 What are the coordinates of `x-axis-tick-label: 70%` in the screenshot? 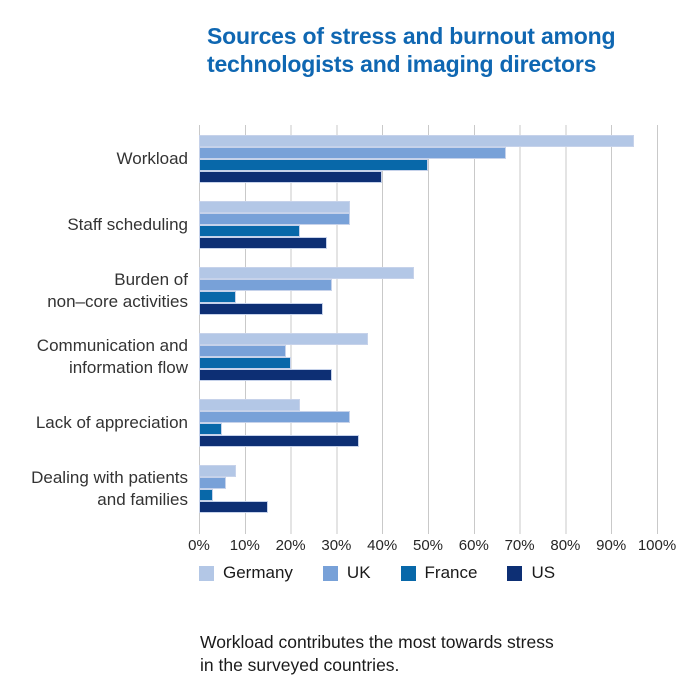 It's located at (519, 545).